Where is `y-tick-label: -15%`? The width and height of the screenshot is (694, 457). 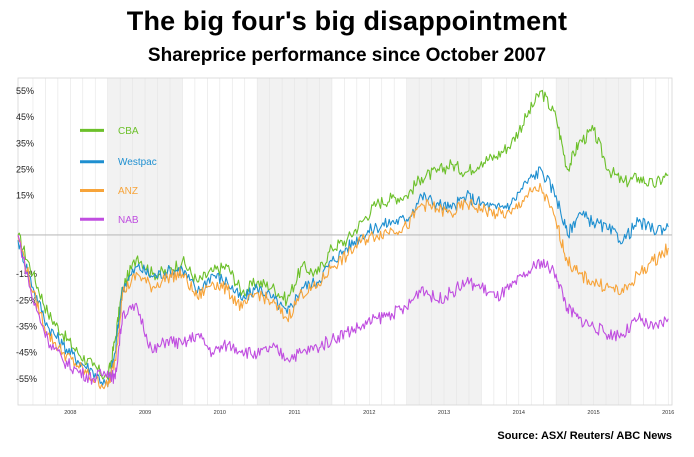 y-tick-label: -15% is located at coordinates (26, 274).